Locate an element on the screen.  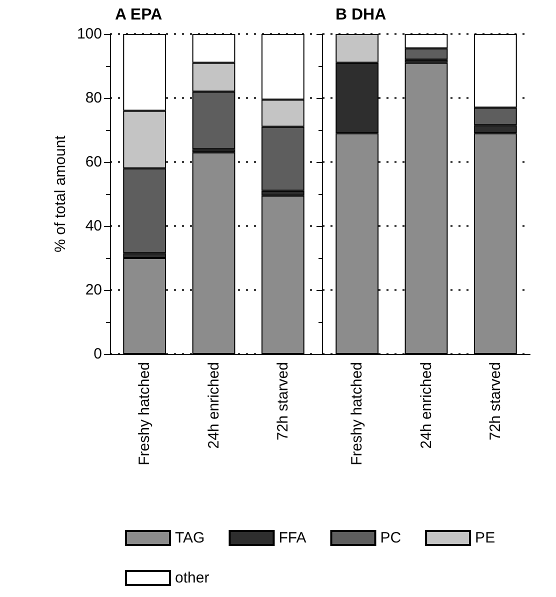
chart-title: B DHA is located at coordinates (361, 15).